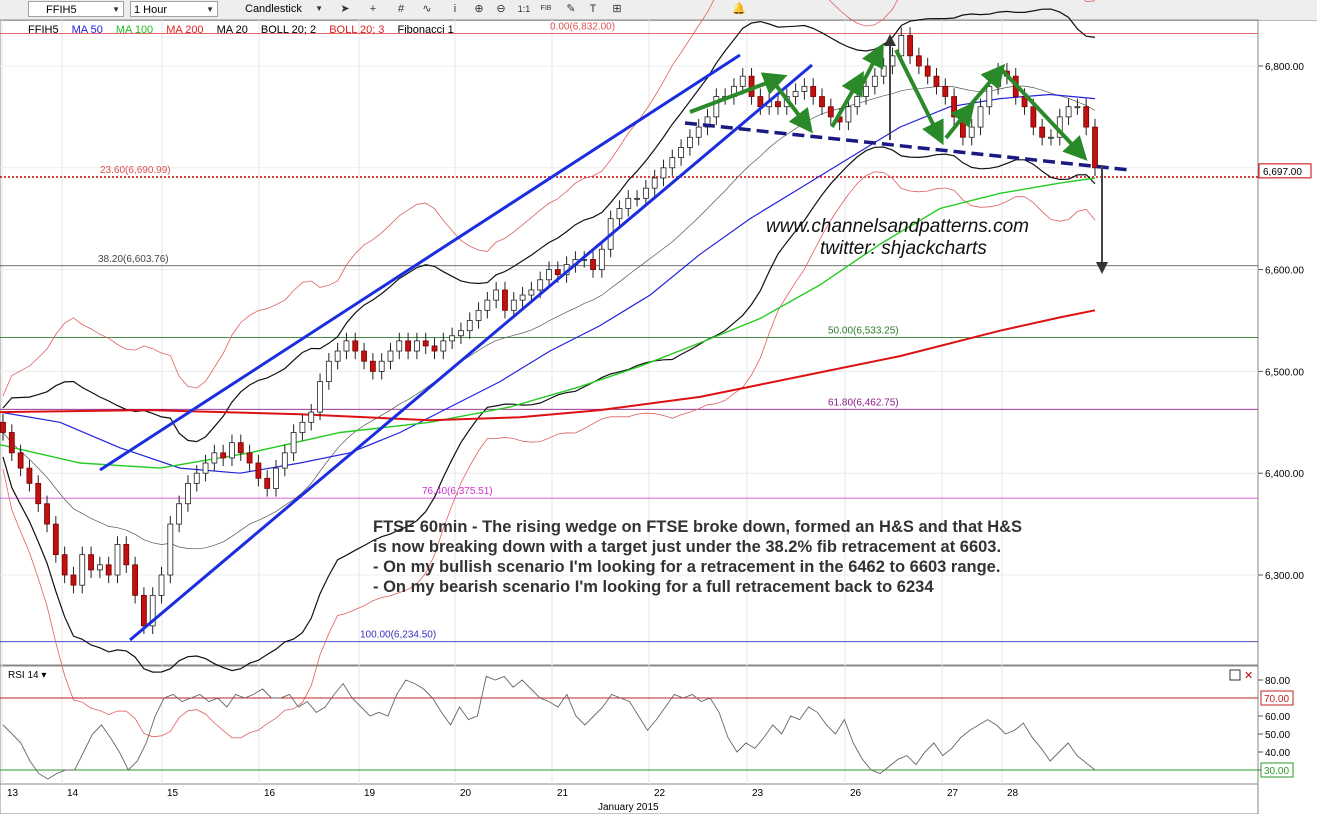 This screenshot has height=814, width=1317. What do you see at coordinates (593, 9) in the screenshot?
I see `text-icon: T` at bounding box center [593, 9].